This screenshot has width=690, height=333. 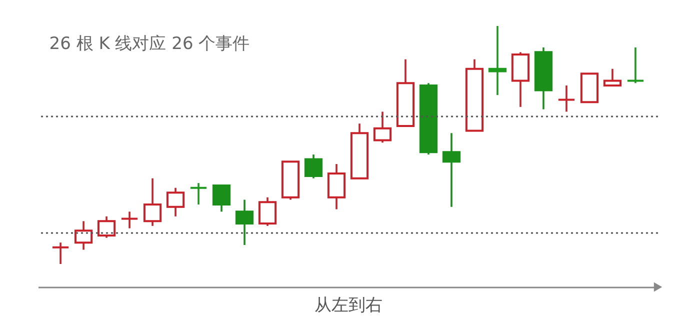 I want to click on x-axis-title: 从左到右, so click(x=348, y=306).